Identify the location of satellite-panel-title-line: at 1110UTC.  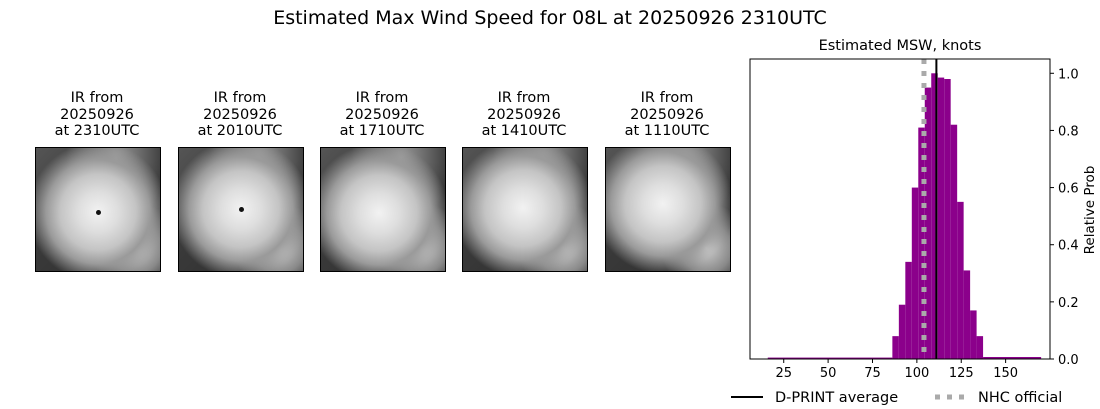
(667, 131).